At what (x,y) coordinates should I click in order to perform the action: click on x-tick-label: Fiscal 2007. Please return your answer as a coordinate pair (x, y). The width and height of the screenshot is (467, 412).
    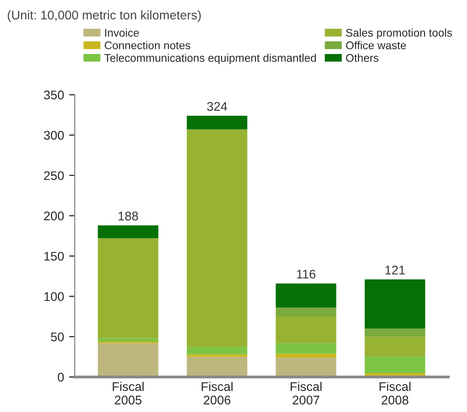
    Looking at the image, I should click on (306, 393).